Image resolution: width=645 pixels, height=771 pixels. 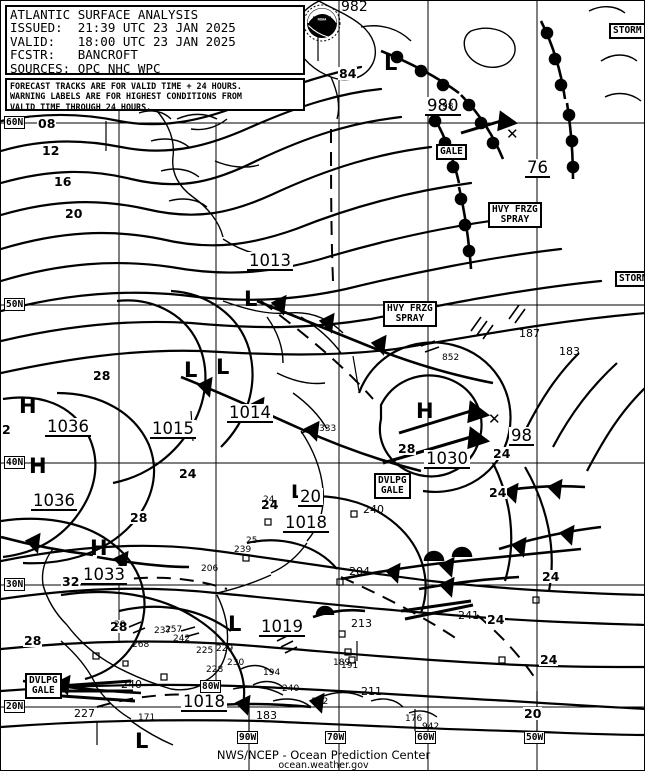 I want to click on warning-label-dvlpg-gale-gulf: DVLPG GALE, so click(x=43, y=686).